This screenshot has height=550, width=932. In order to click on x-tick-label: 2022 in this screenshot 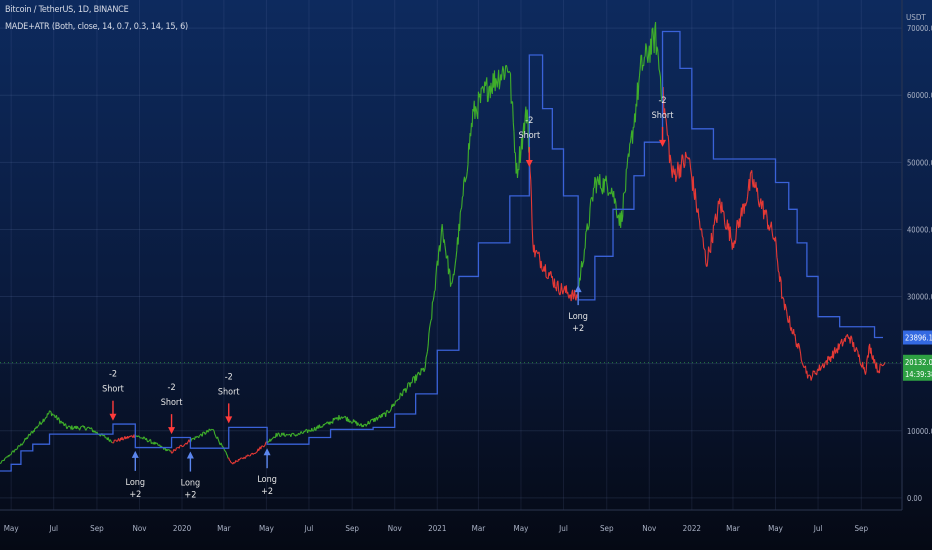, I will do `click(692, 528)`.